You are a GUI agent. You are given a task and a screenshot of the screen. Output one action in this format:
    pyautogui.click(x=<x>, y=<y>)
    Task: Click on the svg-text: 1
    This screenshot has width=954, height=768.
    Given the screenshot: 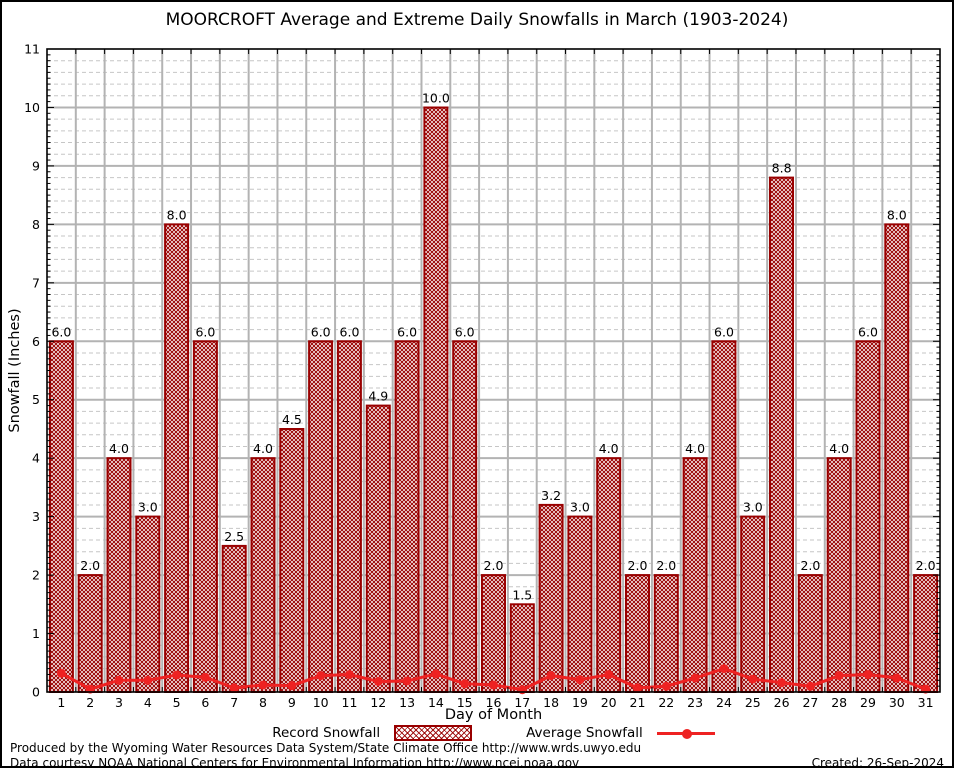 What is the action you would take?
    pyautogui.click(x=36, y=633)
    